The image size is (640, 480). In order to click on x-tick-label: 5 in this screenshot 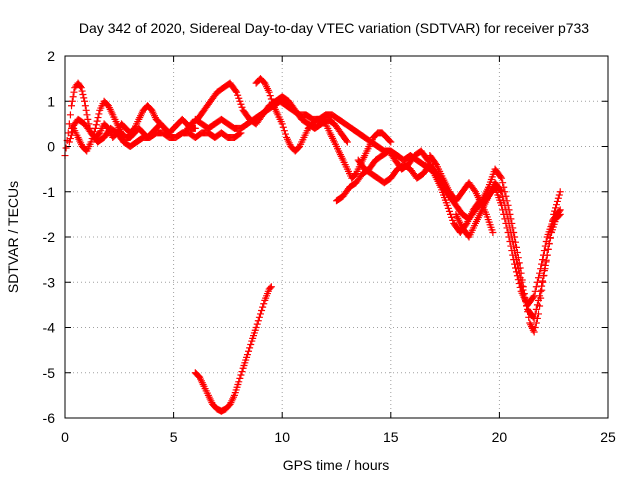, I will do `click(174, 437)`.